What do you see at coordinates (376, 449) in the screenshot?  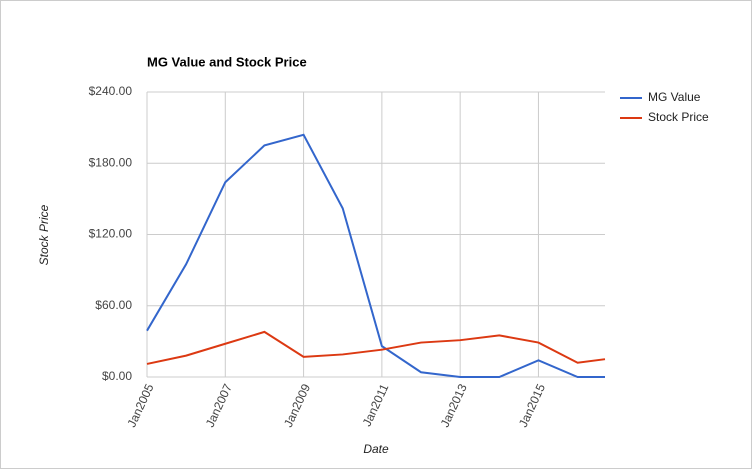 I see `x-axis-label: Date` at bounding box center [376, 449].